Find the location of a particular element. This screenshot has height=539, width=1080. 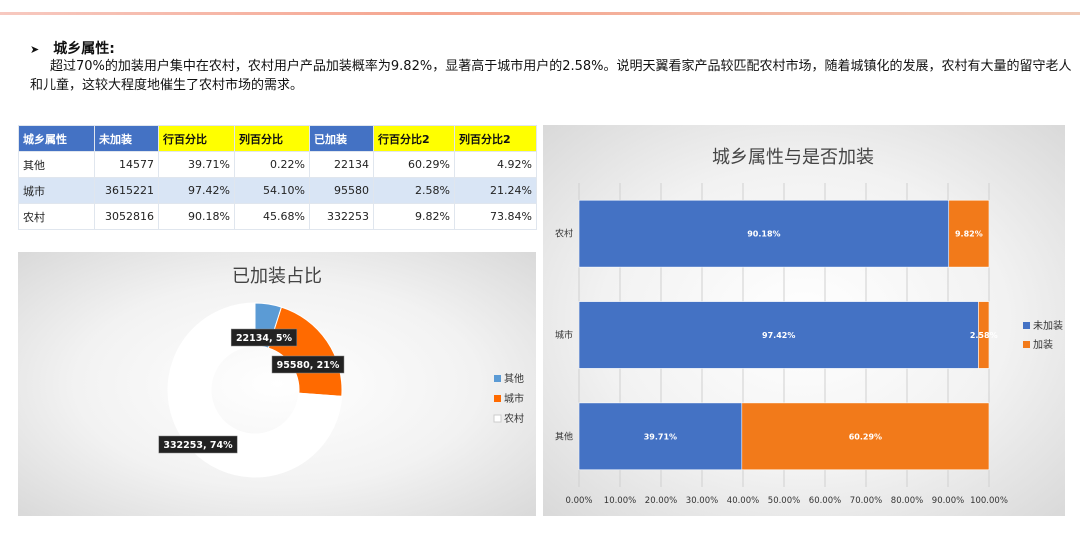

donut-data-label: 95580, 21% is located at coordinates (308, 364).